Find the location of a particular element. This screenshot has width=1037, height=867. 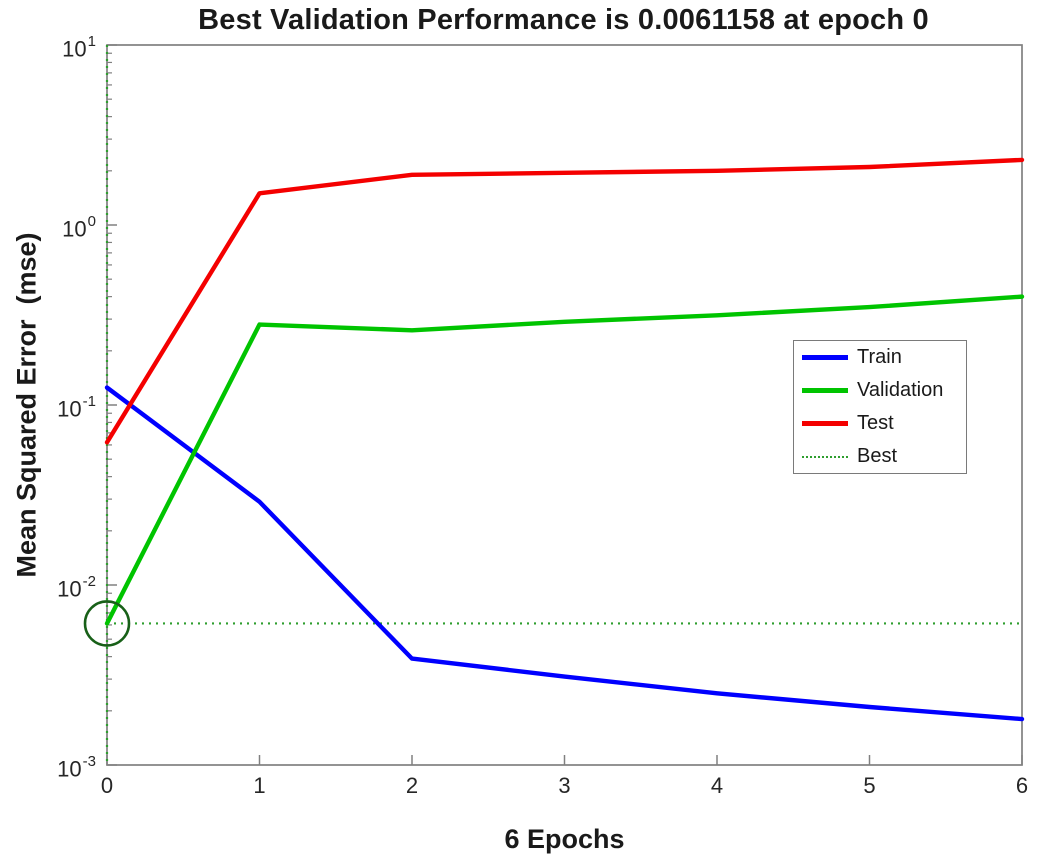

x-tick-label: 0 is located at coordinates (107, 785).